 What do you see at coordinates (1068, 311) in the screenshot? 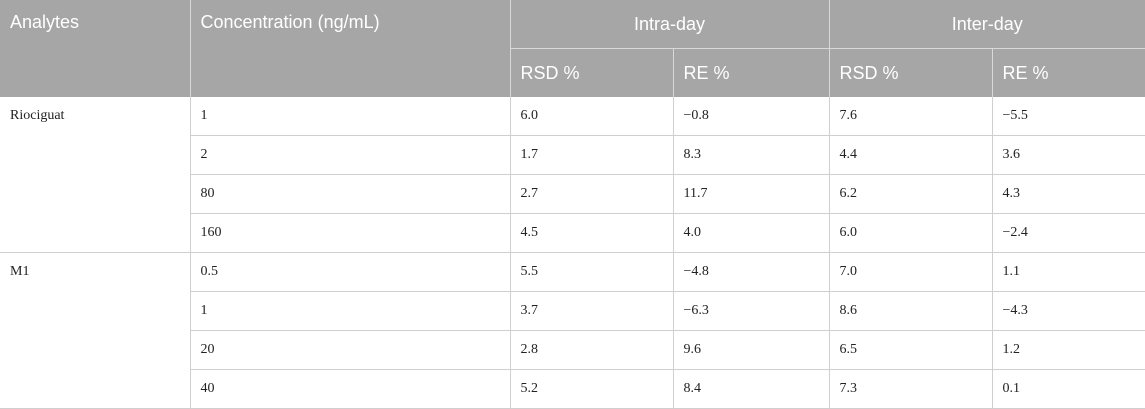
I see `inter-re-cell: −4.3` at bounding box center [1068, 311].